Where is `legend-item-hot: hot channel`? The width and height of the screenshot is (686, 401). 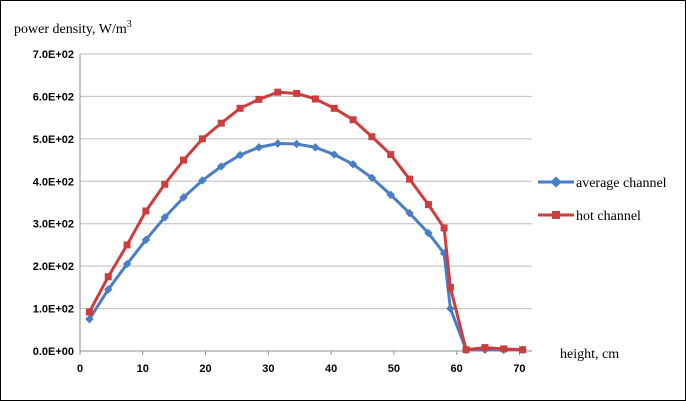 legend-item-hot: hot channel is located at coordinates (589, 216).